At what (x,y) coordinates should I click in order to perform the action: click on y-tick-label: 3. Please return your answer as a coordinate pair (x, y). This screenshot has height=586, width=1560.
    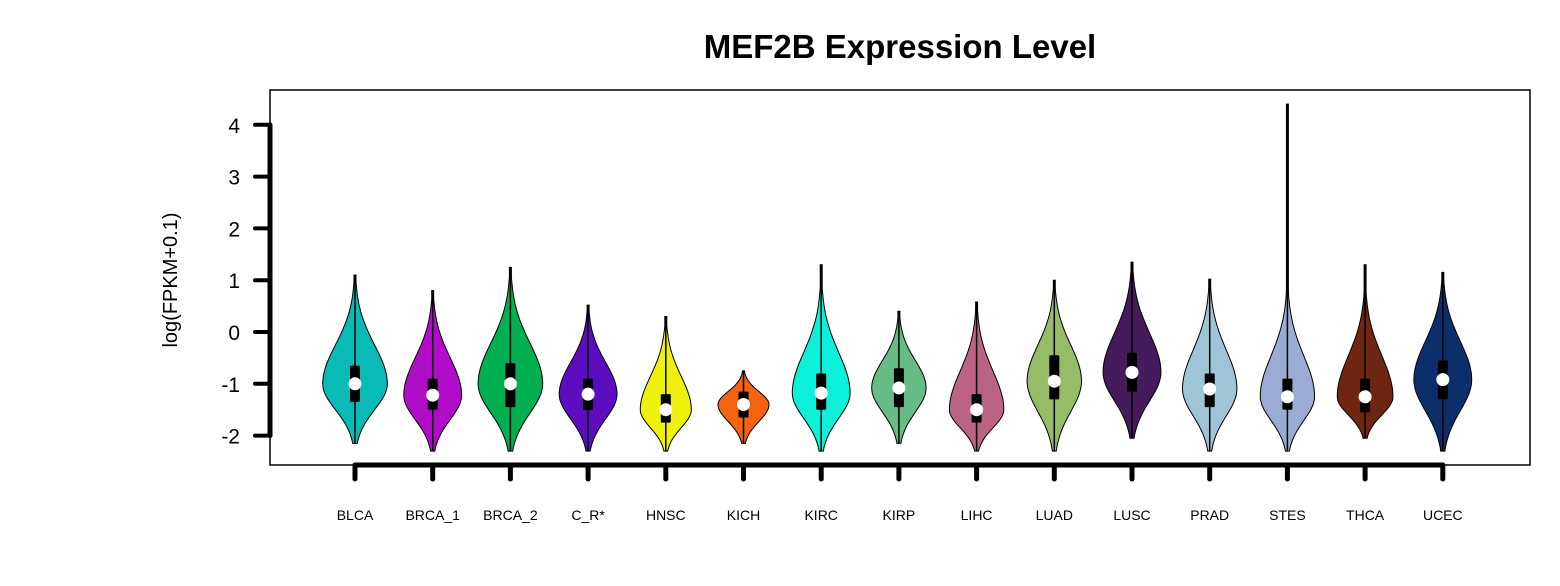
    Looking at the image, I should click on (234, 178).